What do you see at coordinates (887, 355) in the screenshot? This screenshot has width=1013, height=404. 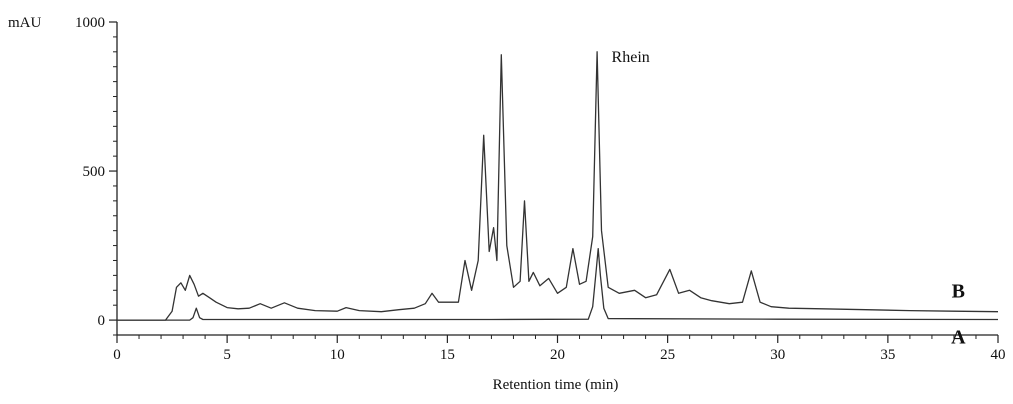 I see `x-tick-label: 35` at bounding box center [887, 355].